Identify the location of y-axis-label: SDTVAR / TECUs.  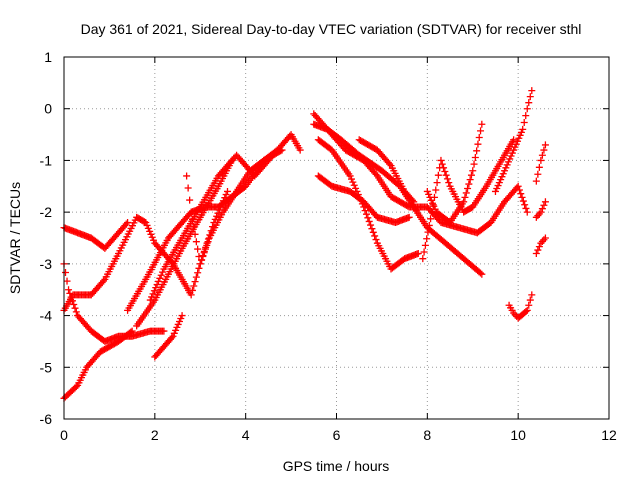
(15, 238).